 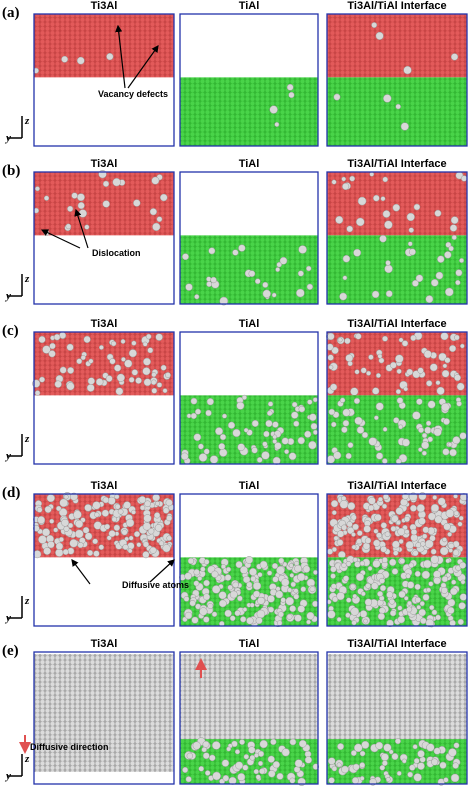 What do you see at coordinates (104, 6) in the screenshot?
I see `panel-title: Ti3Al` at bounding box center [104, 6].